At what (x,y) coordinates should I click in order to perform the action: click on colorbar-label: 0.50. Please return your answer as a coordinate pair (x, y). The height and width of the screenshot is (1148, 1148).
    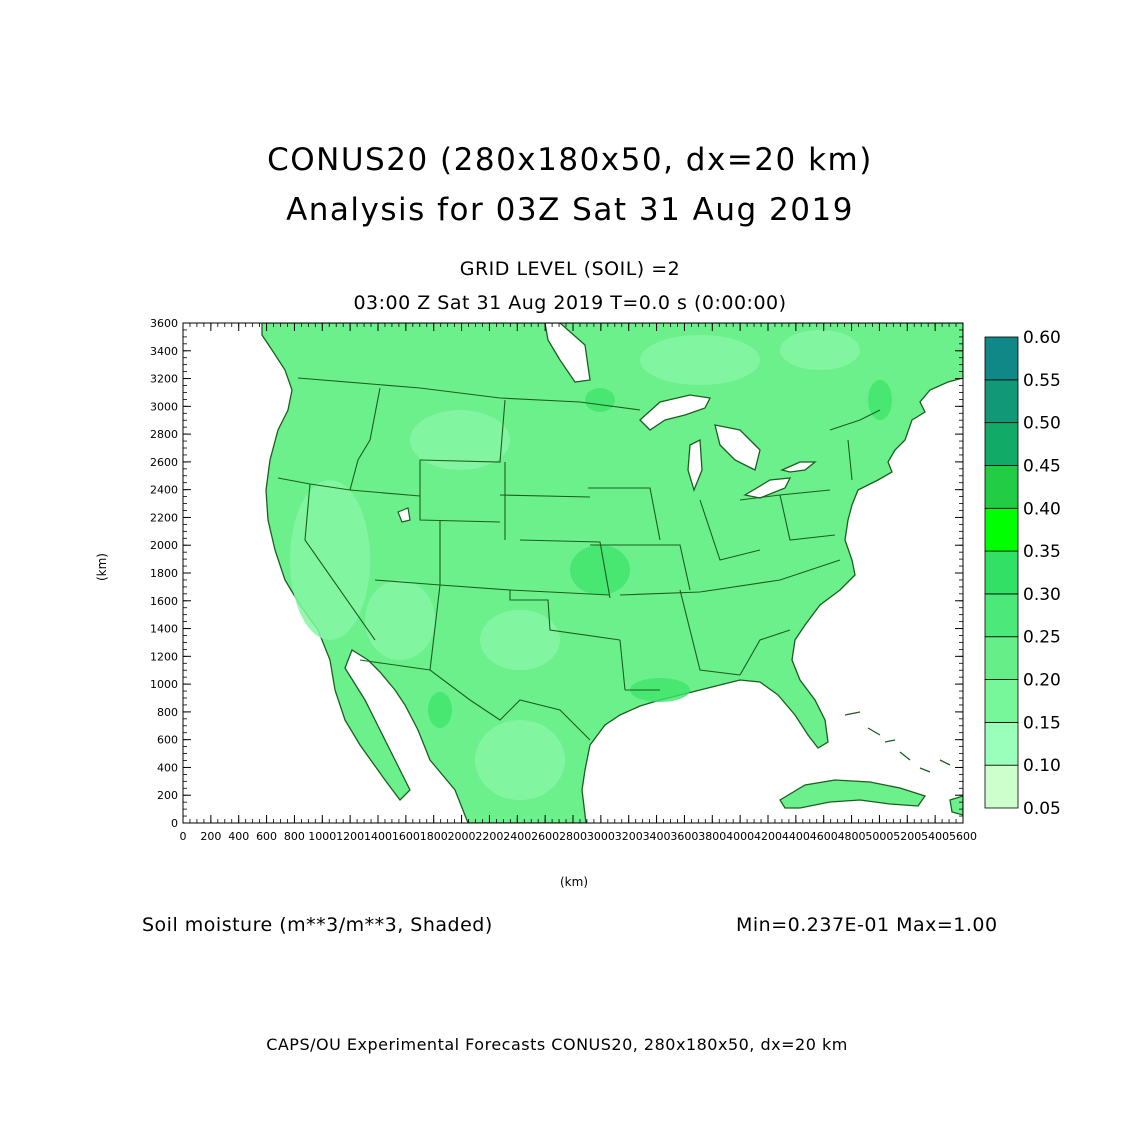
    Looking at the image, I should click on (1042, 424).